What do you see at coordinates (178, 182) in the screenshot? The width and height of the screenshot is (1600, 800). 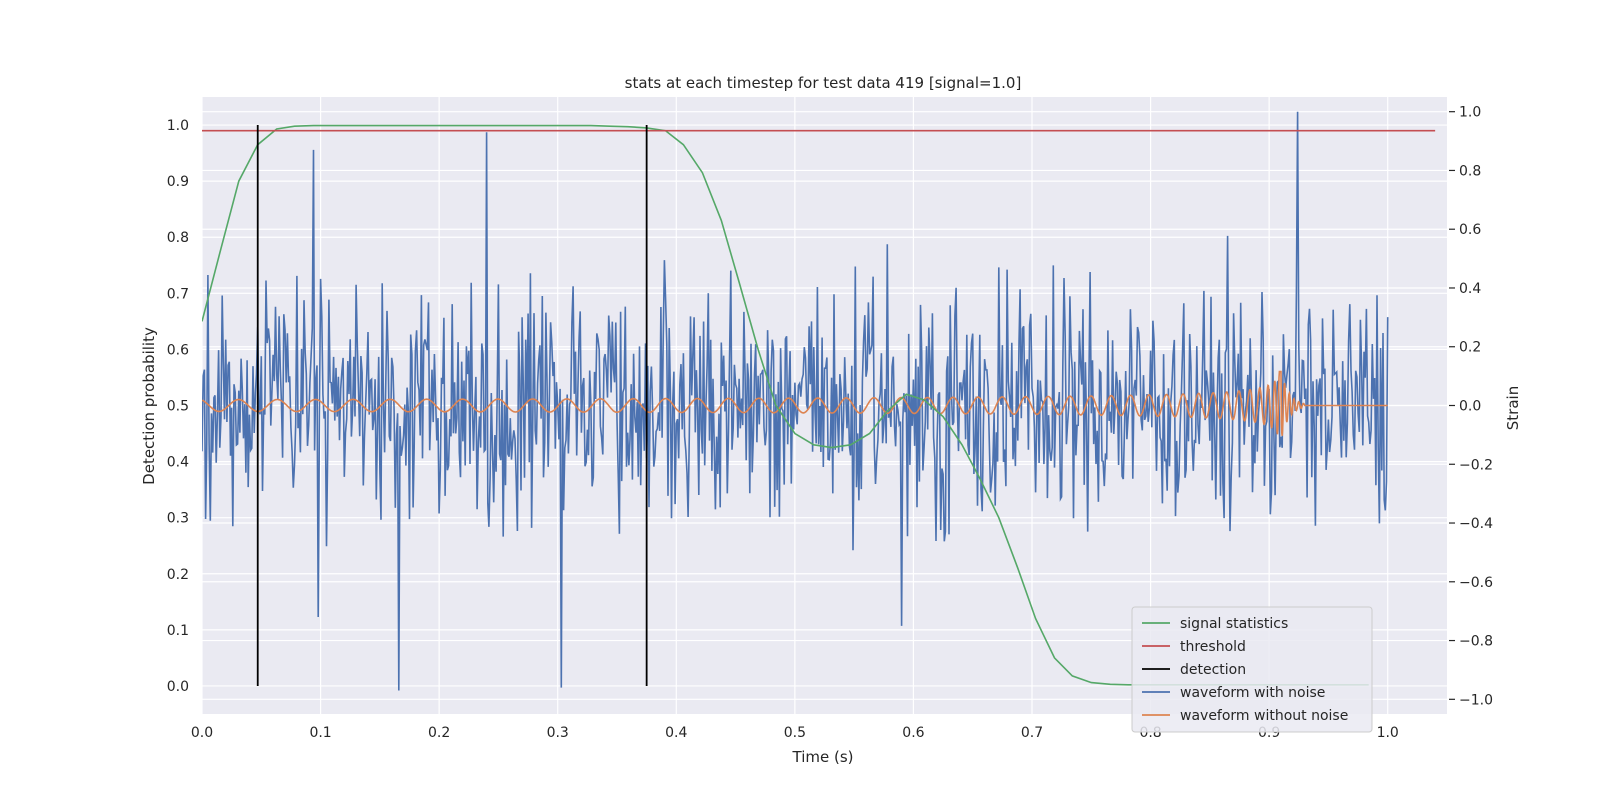 I see `y-left-tick-label: 0.9` at bounding box center [178, 182].